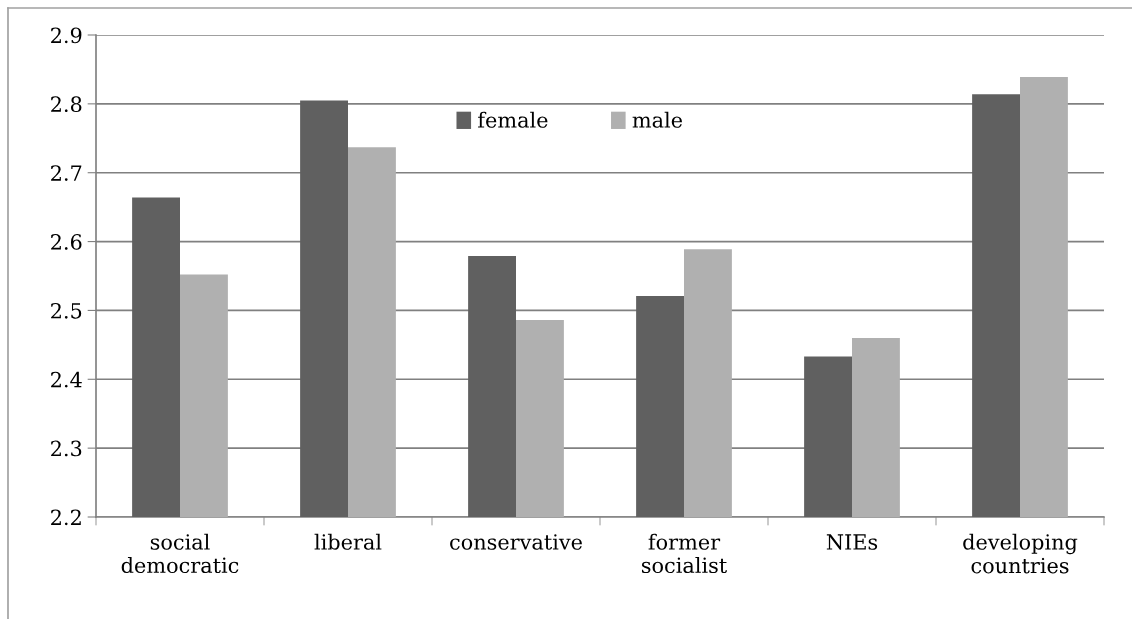 The height and width of the screenshot is (619, 1132). Describe the element at coordinates (657, 119) in the screenshot. I see `legend-label: male` at that location.